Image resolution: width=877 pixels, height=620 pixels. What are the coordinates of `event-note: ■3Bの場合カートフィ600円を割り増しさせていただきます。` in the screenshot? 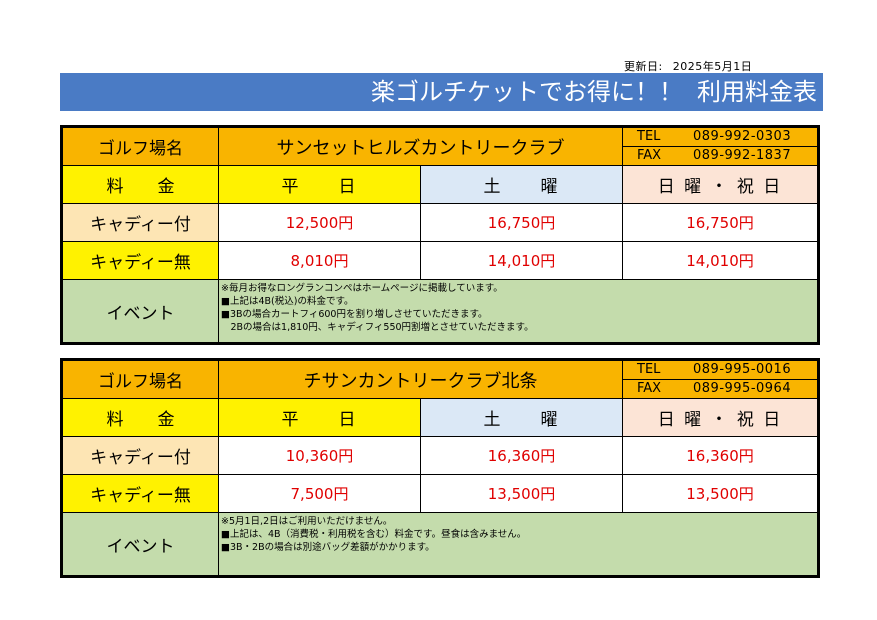 It's located at (354, 314).